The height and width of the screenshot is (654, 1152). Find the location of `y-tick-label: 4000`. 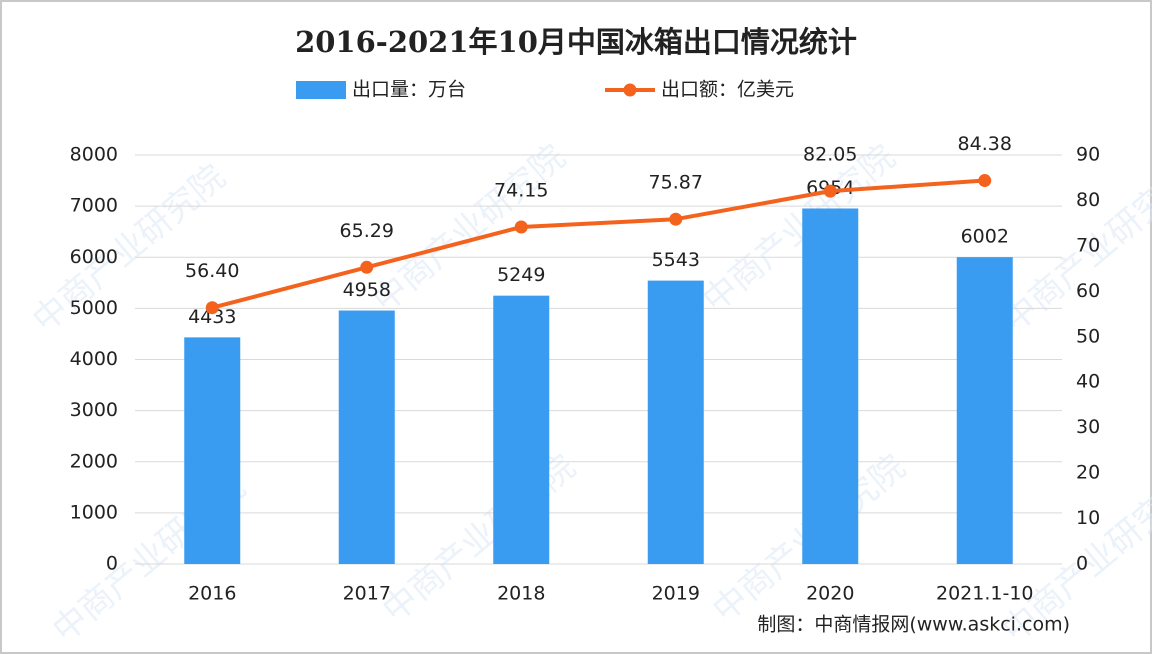

y-tick-label: 4000 is located at coordinates (94, 359).